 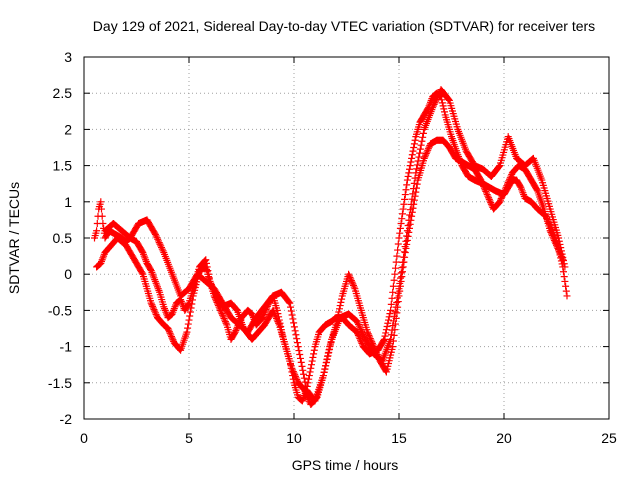 What do you see at coordinates (68, 57) in the screenshot?
I see `y-tick-label: 3` at bounding box center [68, 57].